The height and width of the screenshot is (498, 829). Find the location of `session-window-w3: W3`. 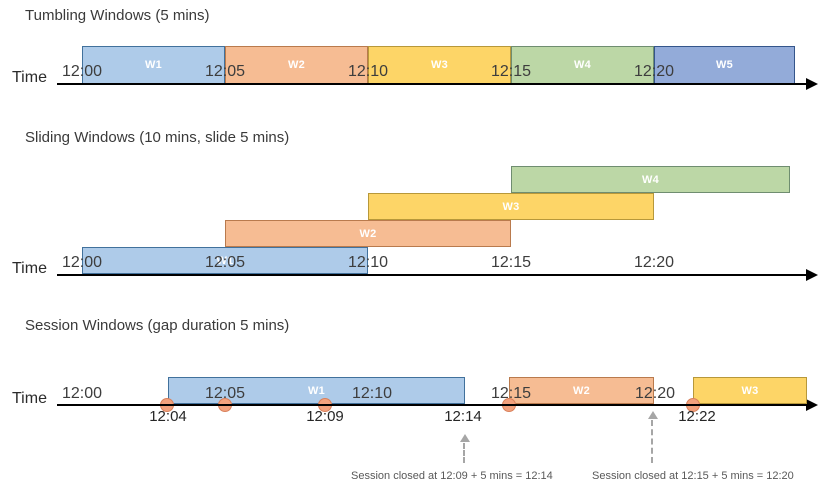

session-window-w3: W3 is located at coordinates (750, 390).